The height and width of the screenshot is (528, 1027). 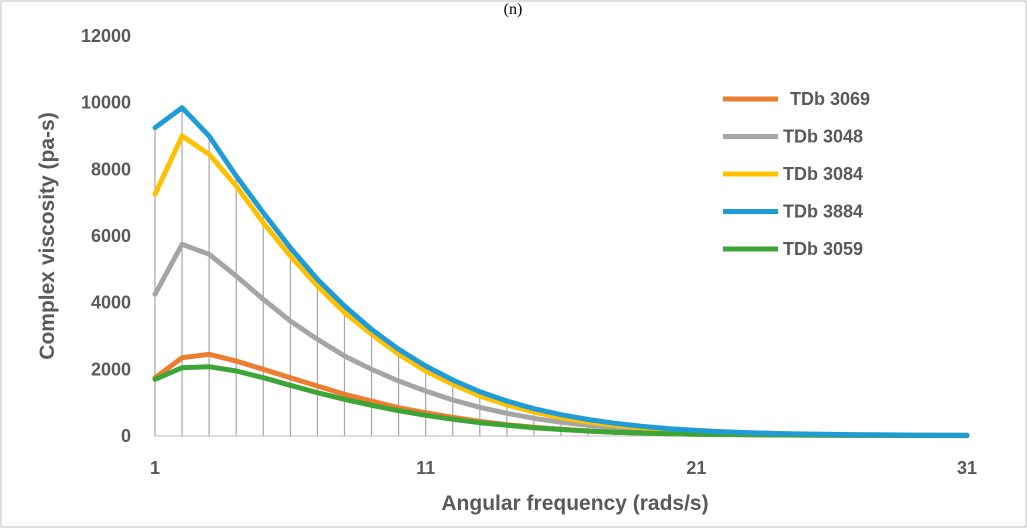 I want to click on y-tick-label: 0, so click(x=126, y=436).